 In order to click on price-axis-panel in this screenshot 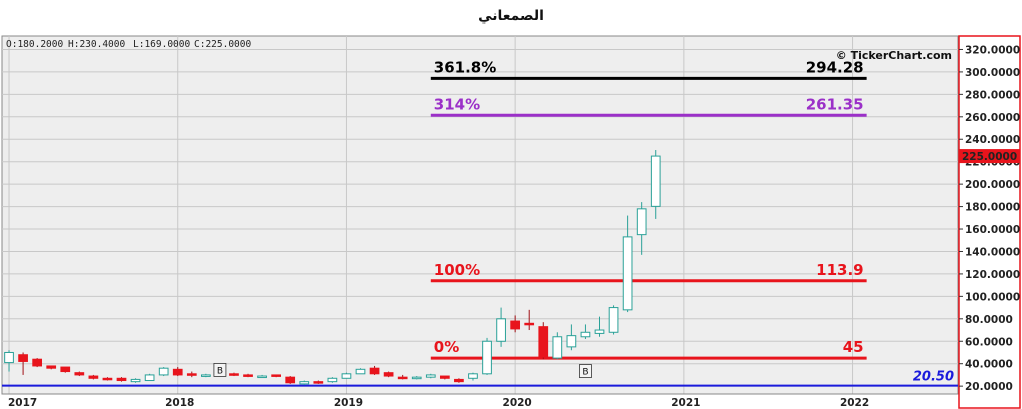, I will do `click(989, 222)`.